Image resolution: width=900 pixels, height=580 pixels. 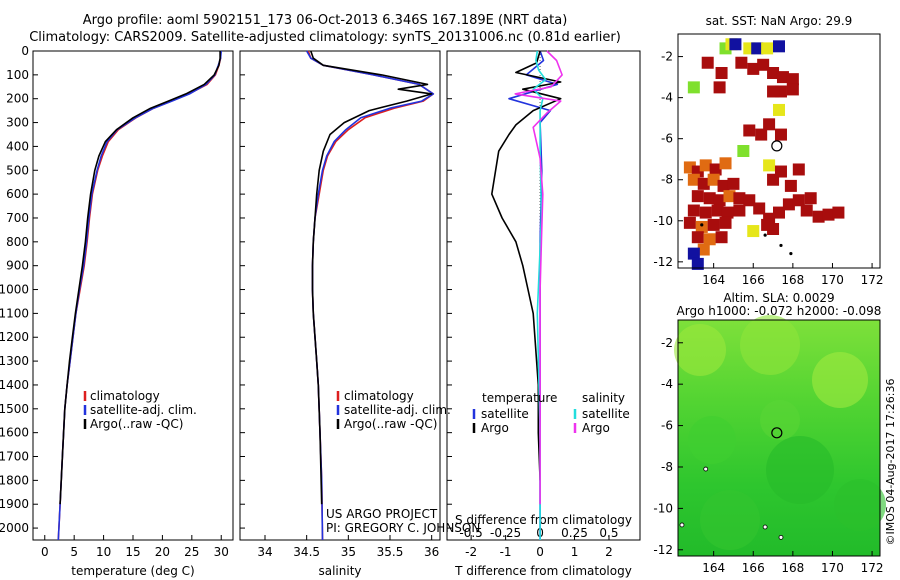 I want to click on sst-map-lon-tick-label: 164, so click(x=713, y=280).